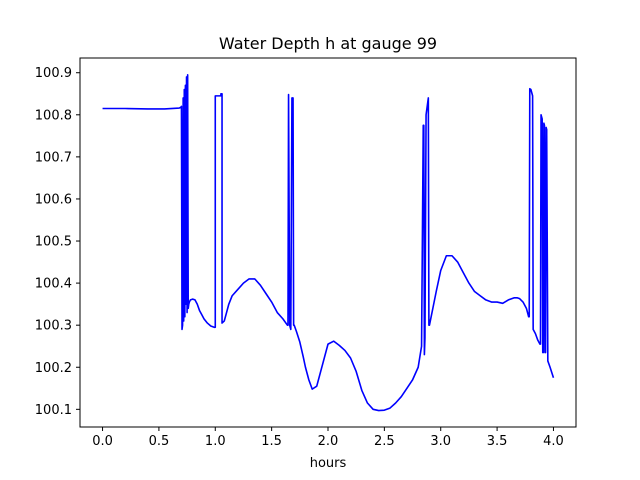 The image size is (640, 480). What do you see at coordinates (53, 157) in the screenshot?
I see `y-tick-label: 100.7` at bounding box center [53, 157].